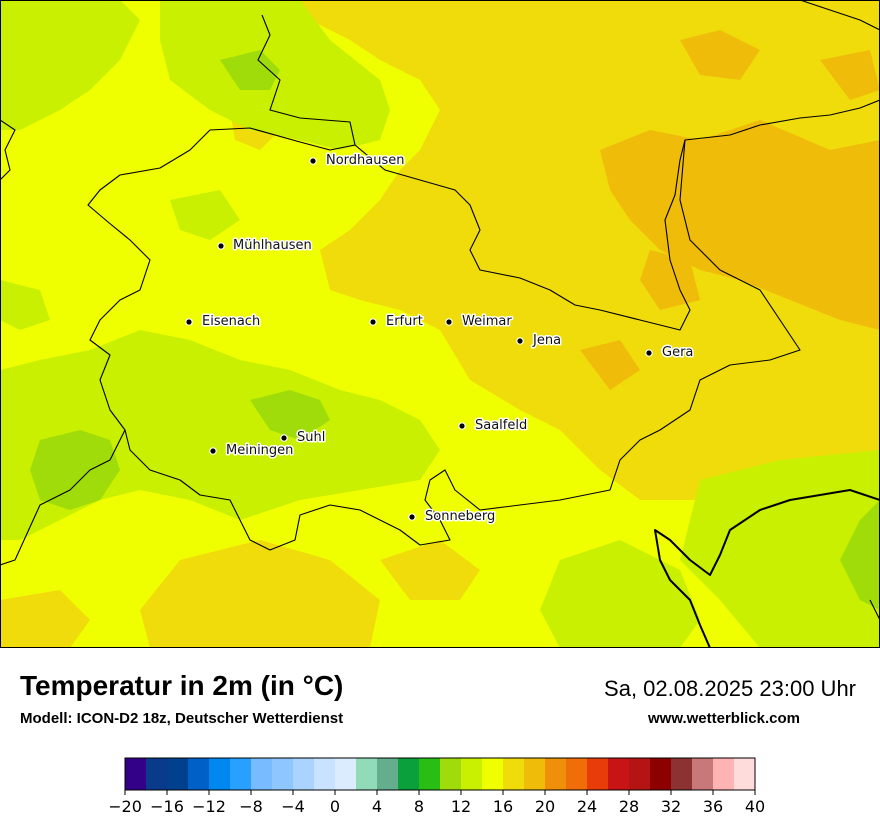  I want to click on legend-tick-label: −8, so click(251, 806).